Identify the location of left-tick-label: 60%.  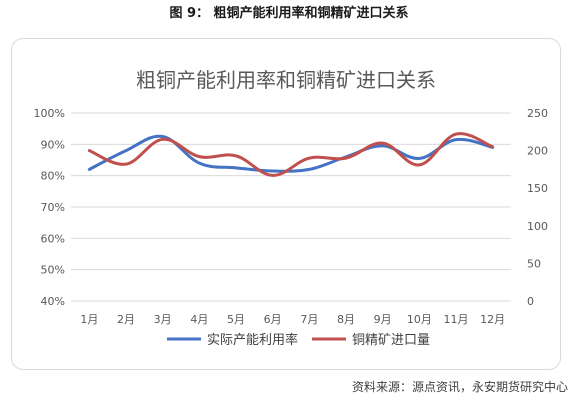
(53, 238).